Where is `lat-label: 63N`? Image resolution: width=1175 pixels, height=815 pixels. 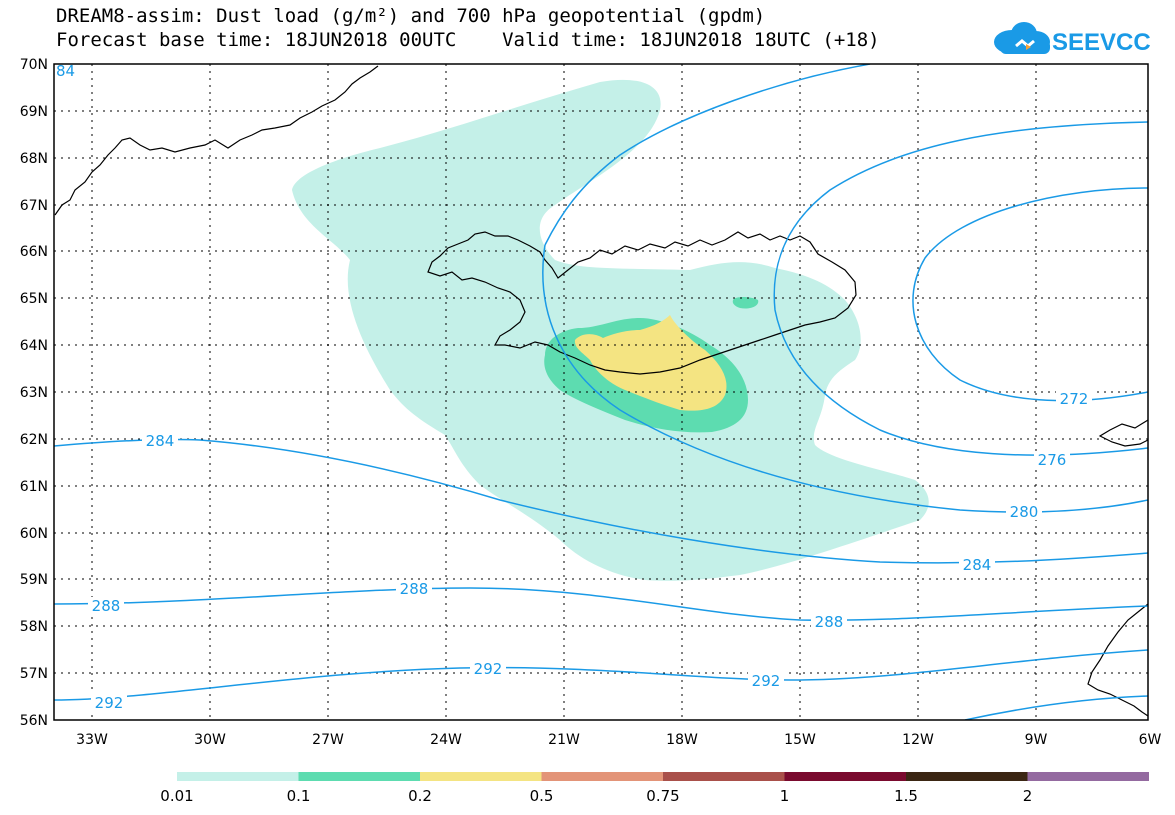 lat-label: 63N is located at coordinates (34, 393).